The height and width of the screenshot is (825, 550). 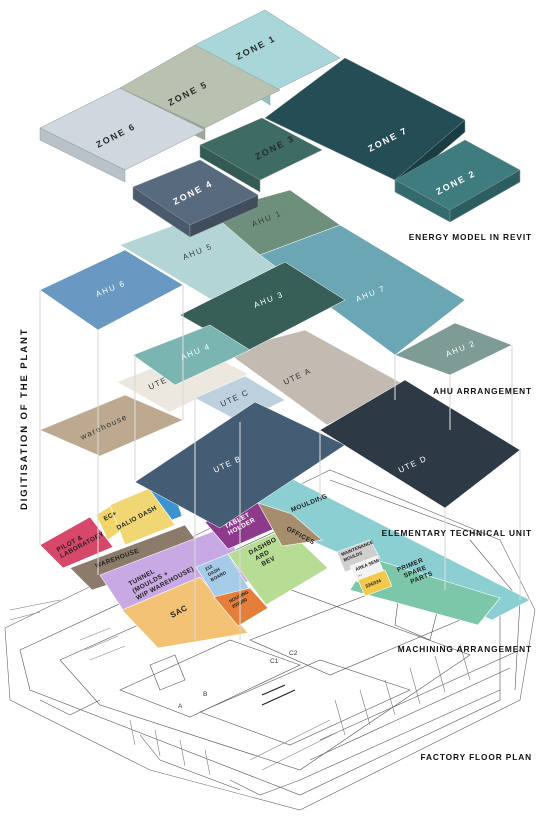 What do you see at coordinates (180, 706) in the screenshot?
I see `plan-label-a: A` at bounding box center [180, 706].